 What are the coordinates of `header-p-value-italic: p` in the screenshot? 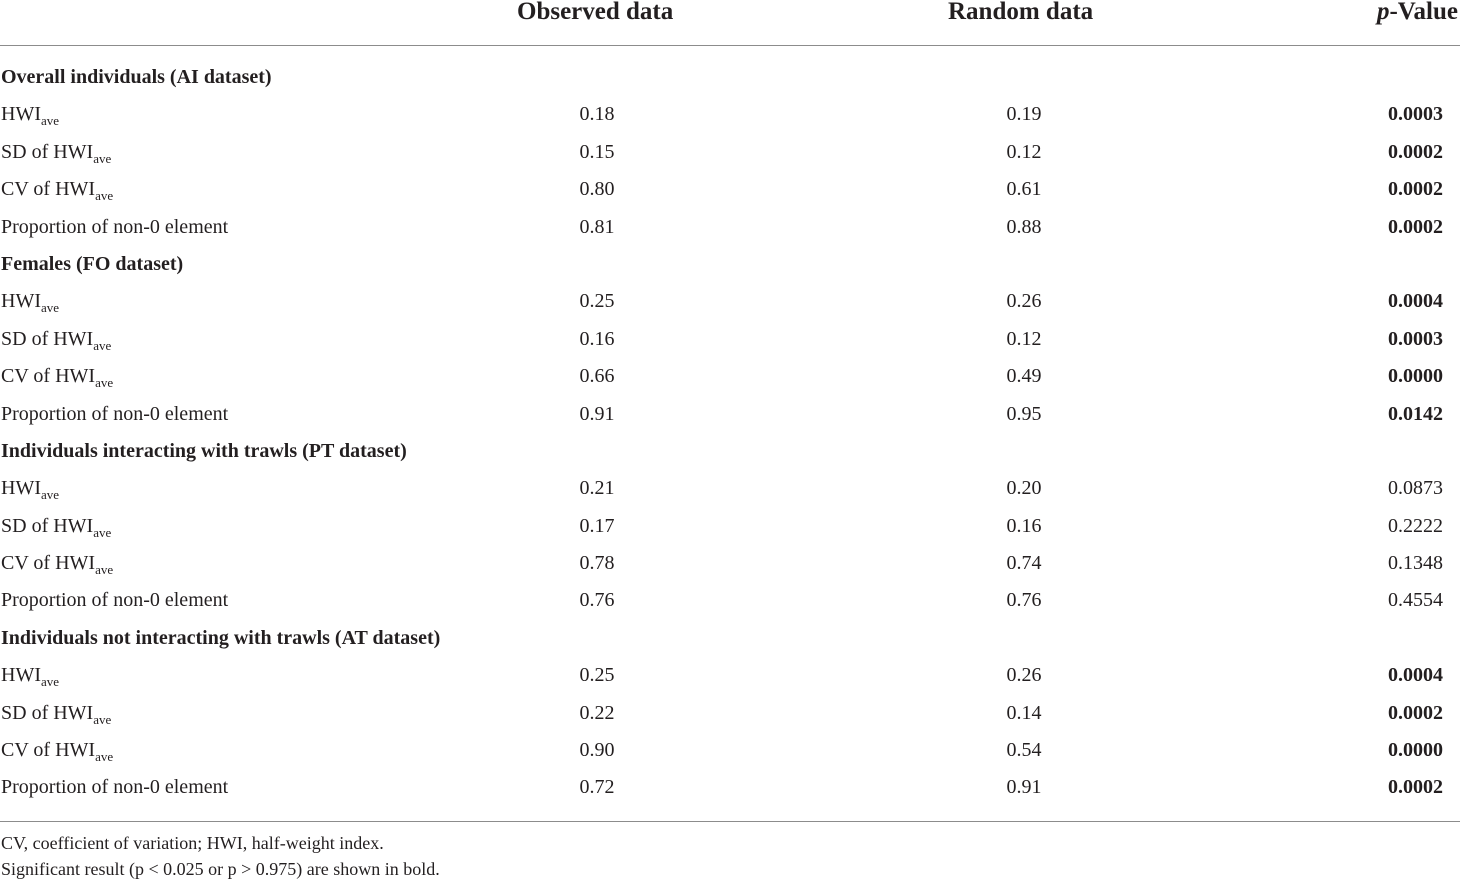 It's located at (1383, 12).